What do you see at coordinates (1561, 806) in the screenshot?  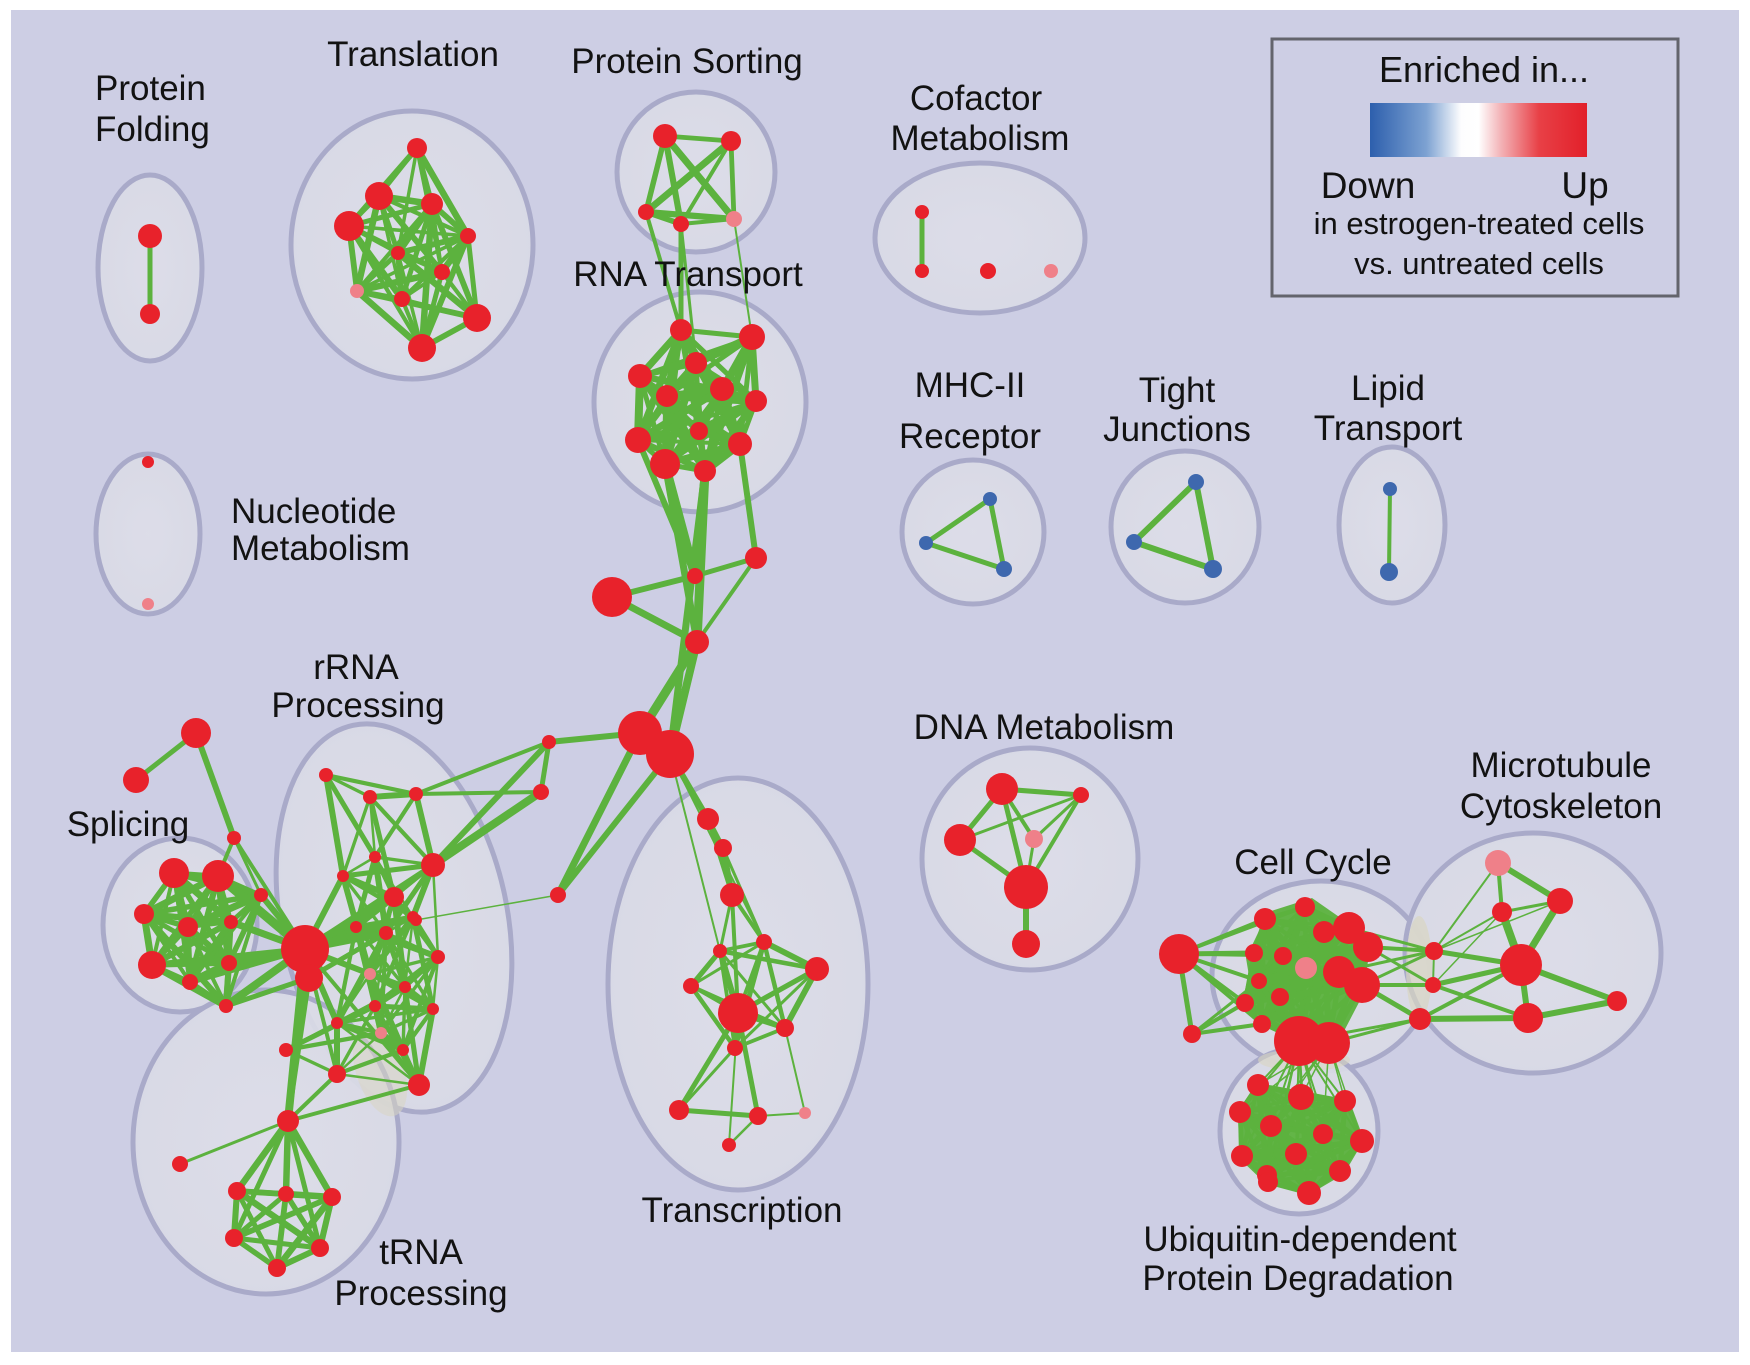 I see `svg-text: Cytoskeleton` at bounding box center [1561, 806].